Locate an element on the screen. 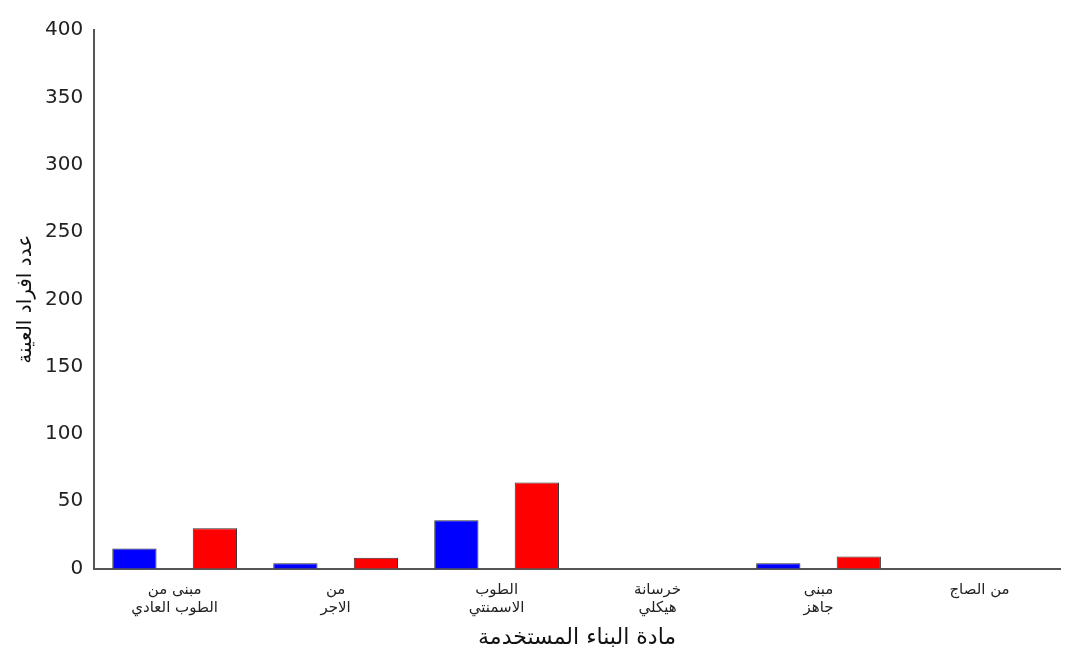  y-tick-label: 100 is located at coordinates (64, 432).